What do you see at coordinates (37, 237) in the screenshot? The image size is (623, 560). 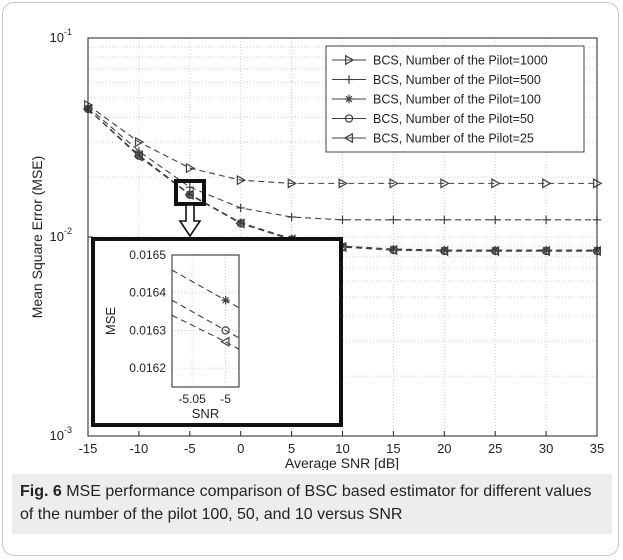 I see `y-axis-label: Mean Square Error (MSE)` at bounding box center [37, 237].